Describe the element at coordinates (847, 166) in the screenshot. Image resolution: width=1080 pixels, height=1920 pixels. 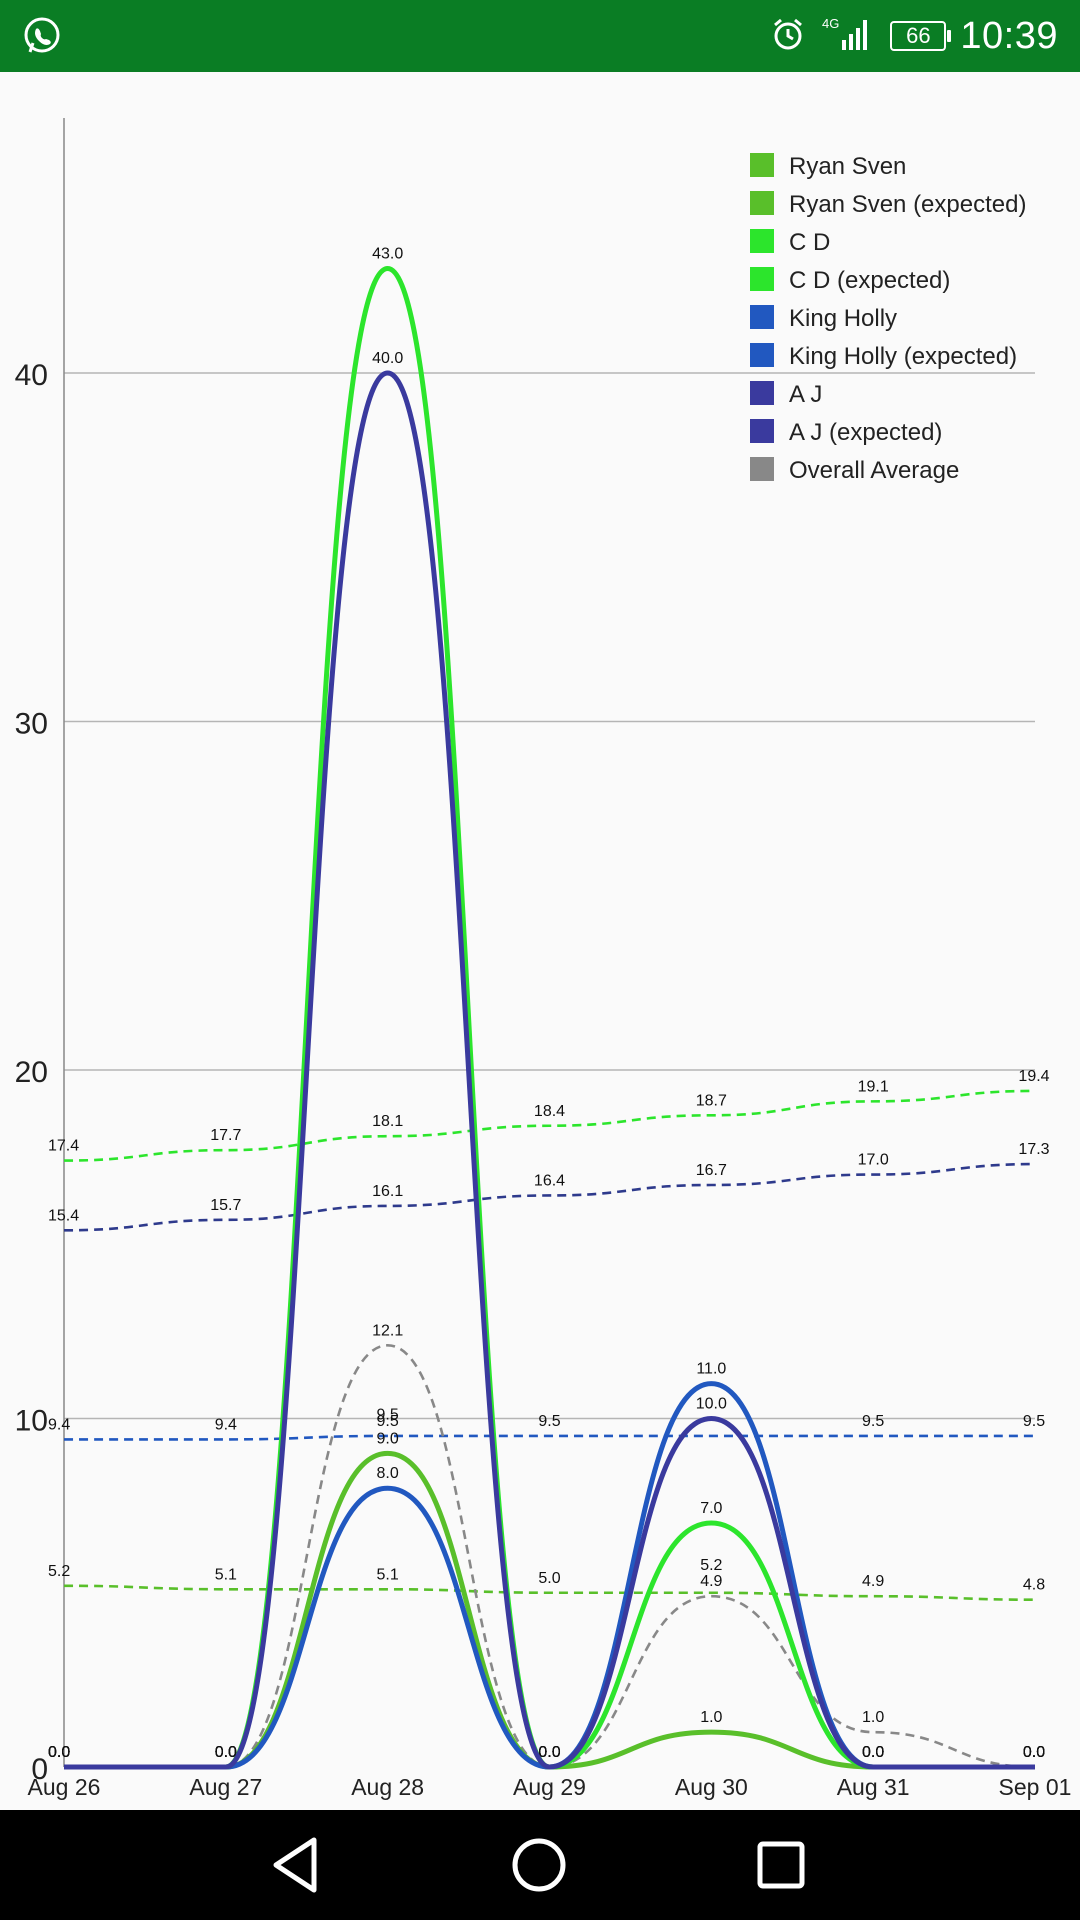
I see `legend-label: Ryan Sven` at that location.